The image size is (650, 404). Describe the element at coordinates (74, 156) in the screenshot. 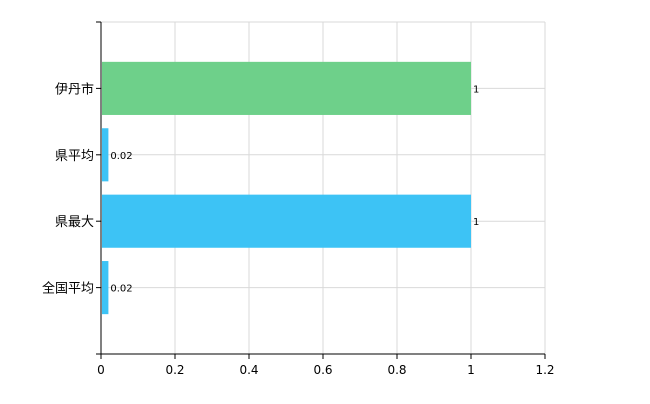

I see `y-tick-label: 県平均` at that location.